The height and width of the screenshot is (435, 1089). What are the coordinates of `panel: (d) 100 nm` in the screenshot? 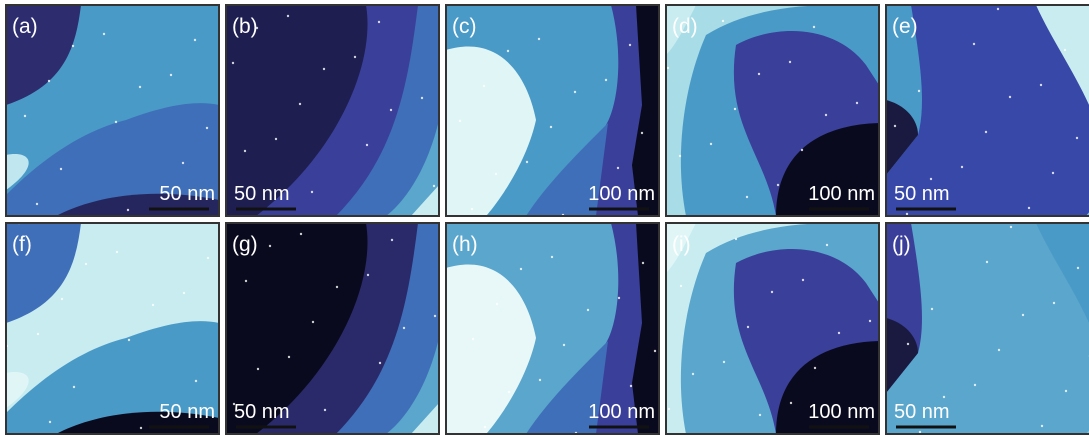 It's located at (772, 110).